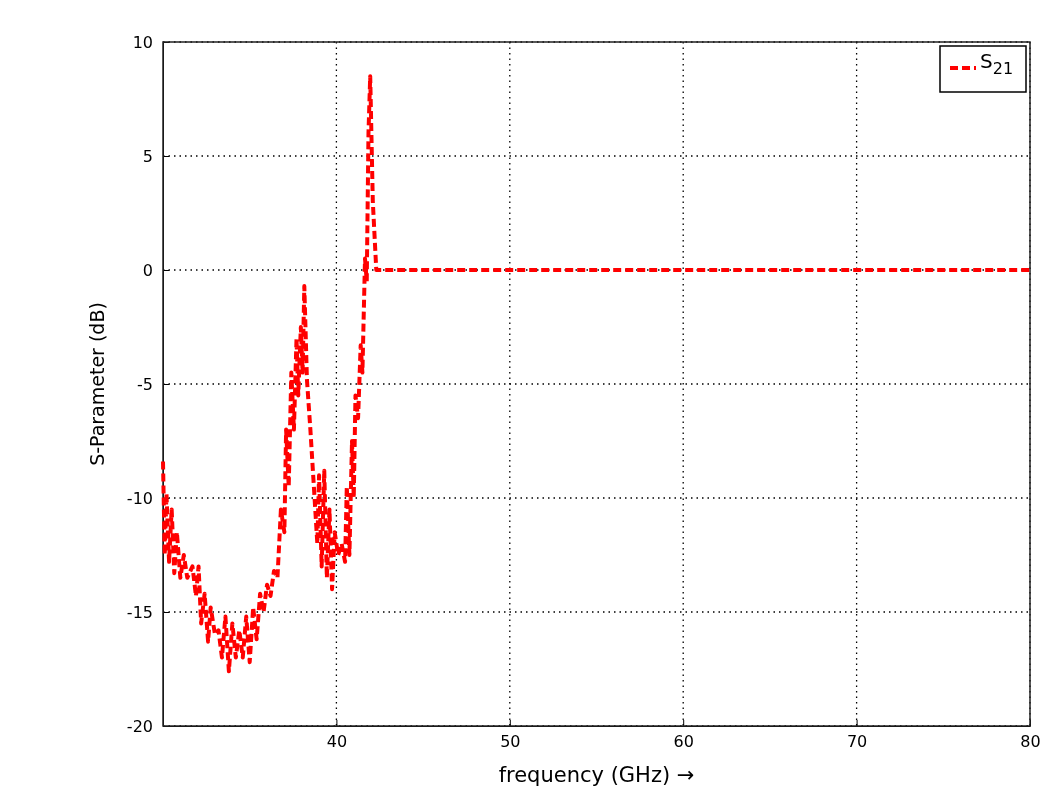 This screenshot has width=1048, height=806. I want to click on y-tick-label: 10, so click(142, 42).